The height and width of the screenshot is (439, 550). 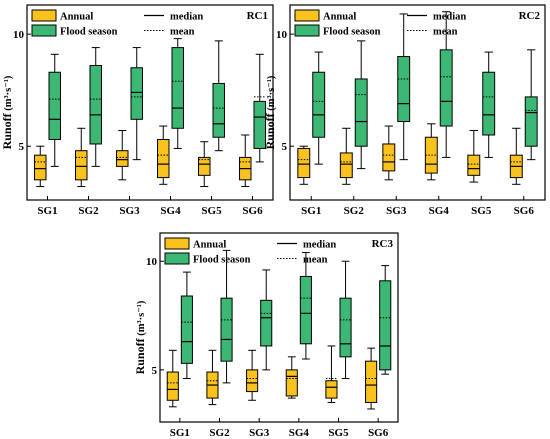 I want to click on x-tick-label: SG2, so click(x=354, y=211).